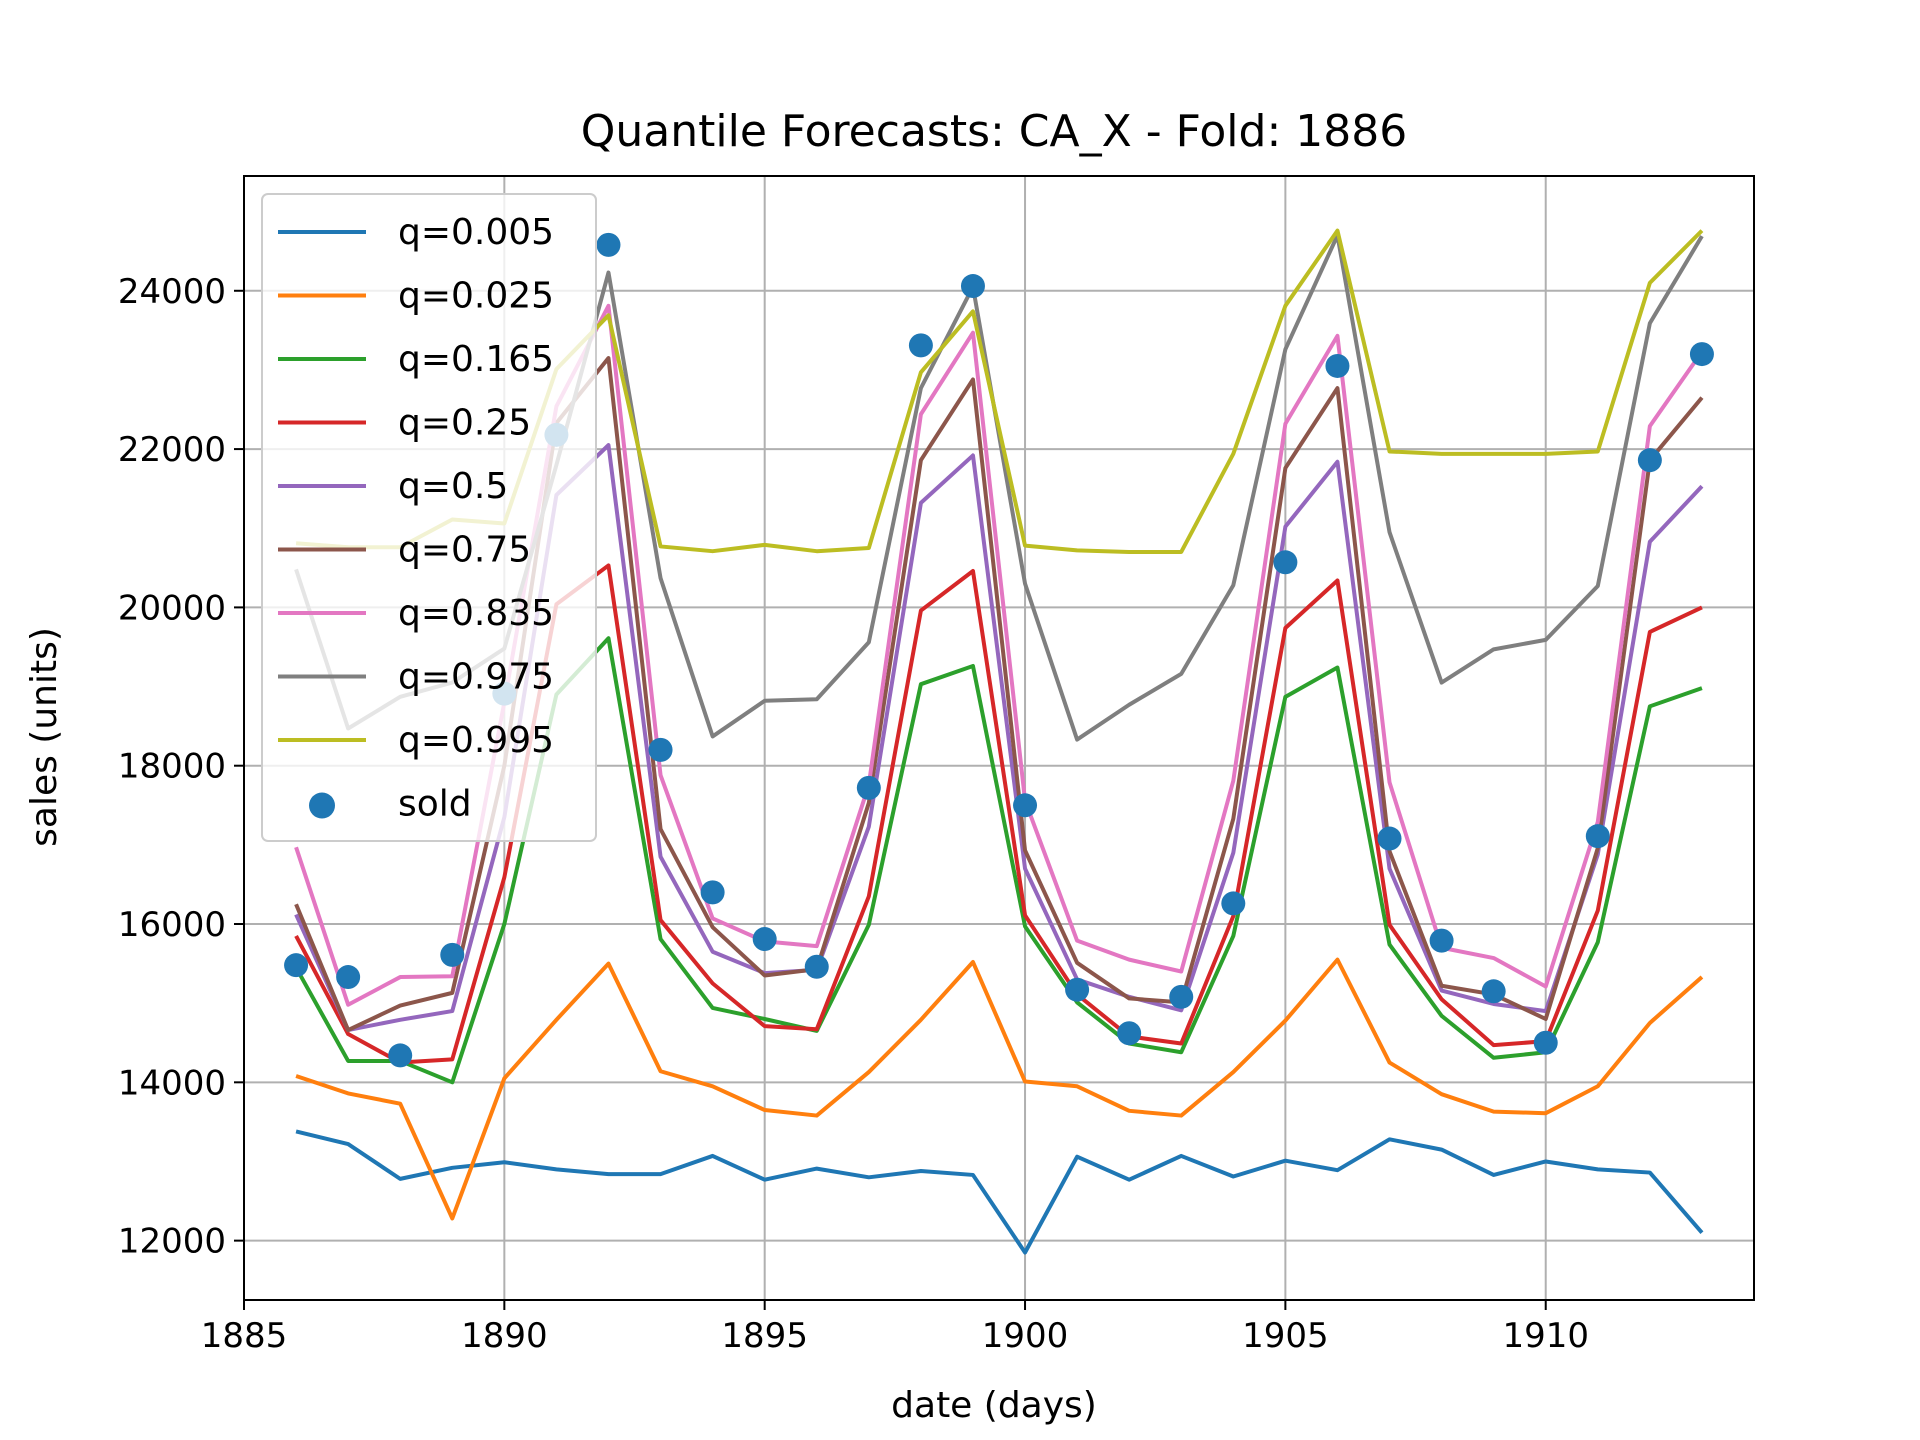 This screenshot has height=1440, width=1920. I want to click on y-tick-label: 12000, so click(172, 1242).